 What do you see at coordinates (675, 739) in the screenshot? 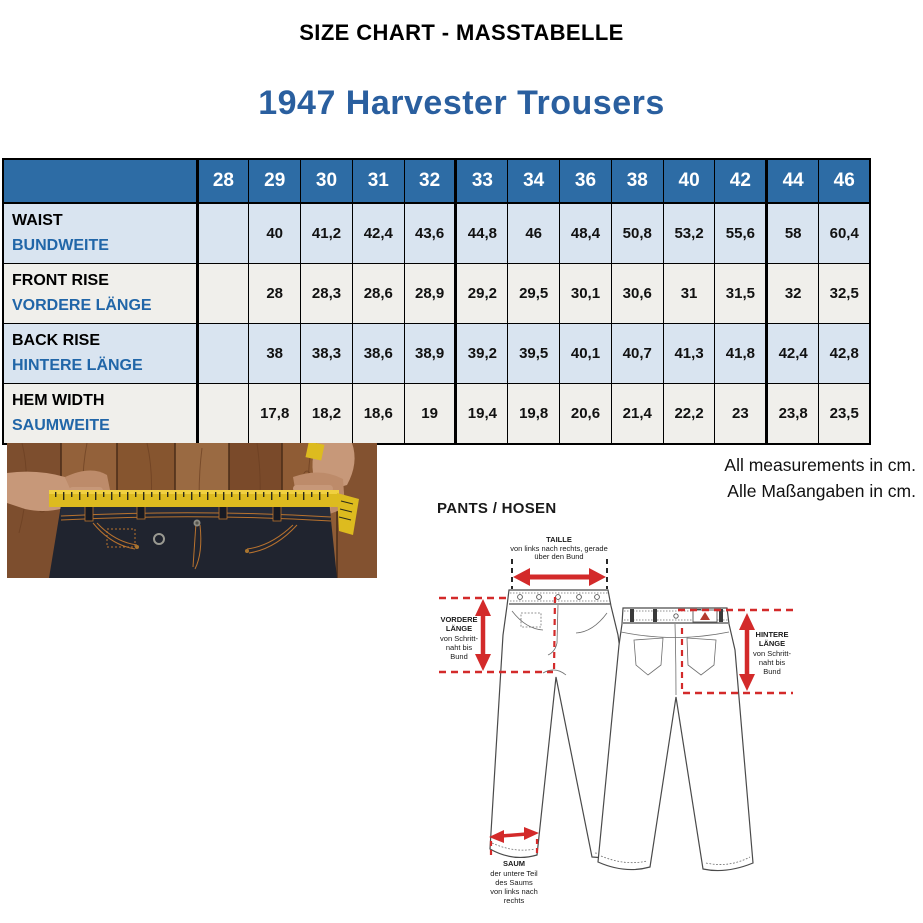
I see `back-trousers-drawing` at bounding box center [675, 739].